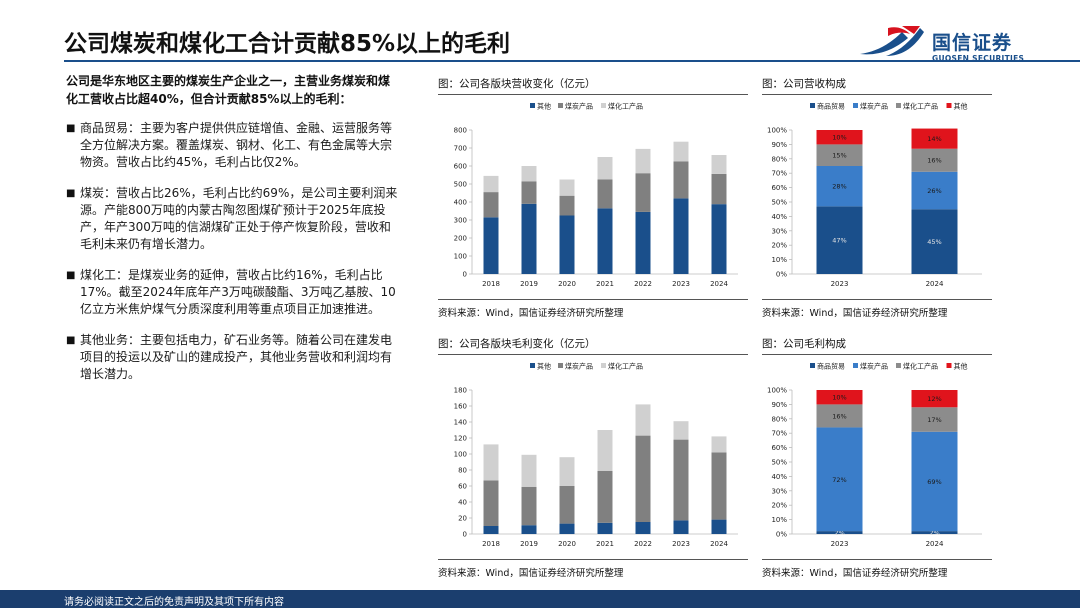 Image resolution: width=1080 pixels, height=608 pixels. What do you see at coordinates (491, 544) in the screenshot?
I see `x-tick-label: 2018` at bounding box center [491, 544].